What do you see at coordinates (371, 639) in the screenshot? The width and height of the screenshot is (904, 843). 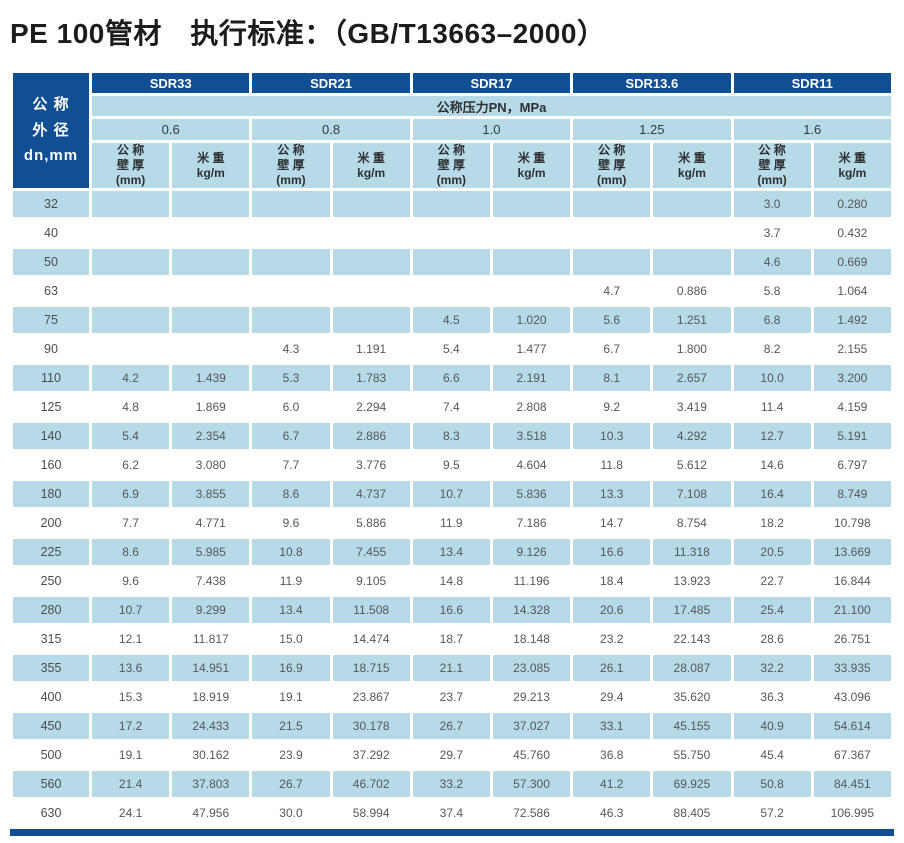 I see `meter-weight-cell: 14.474` at bounding box center [371, 639].